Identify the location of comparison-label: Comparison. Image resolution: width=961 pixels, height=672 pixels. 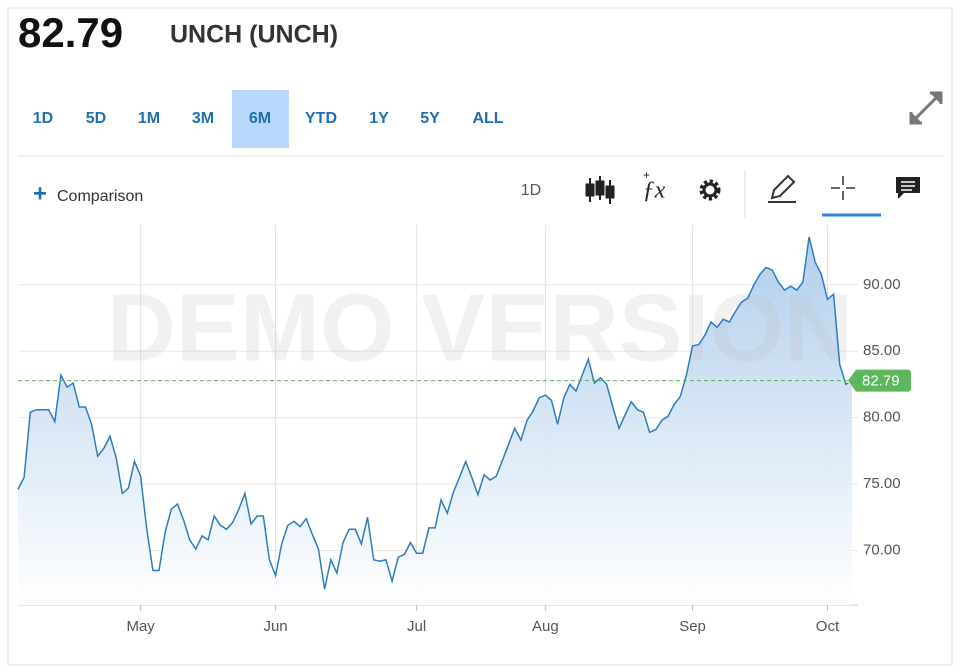
(100, 196).